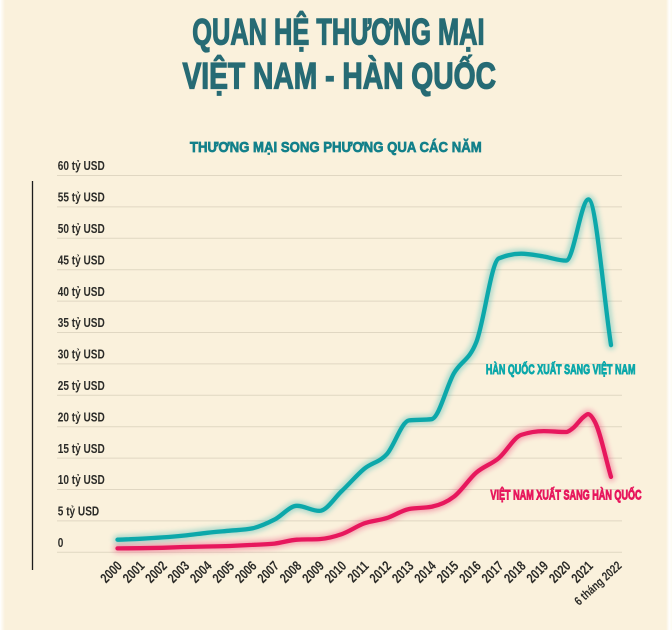  Describe the element at coordinates (81, 323) in the screenshot. I see `svg-text: 35 tỷ USD` at that location.